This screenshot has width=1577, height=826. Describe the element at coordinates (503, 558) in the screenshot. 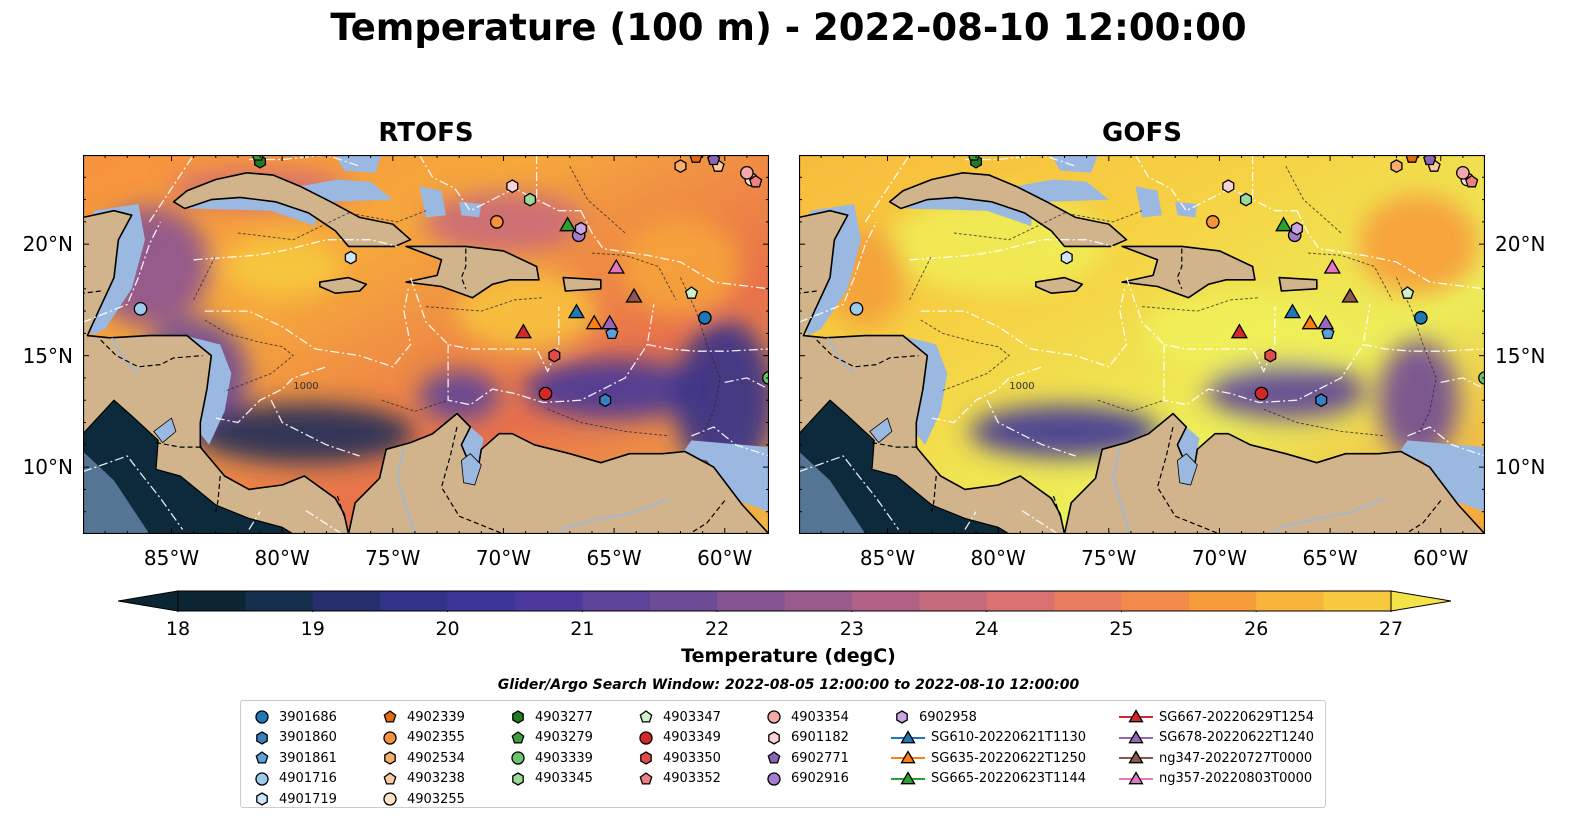

I see `lon-tick-label: 70°W` at that location.